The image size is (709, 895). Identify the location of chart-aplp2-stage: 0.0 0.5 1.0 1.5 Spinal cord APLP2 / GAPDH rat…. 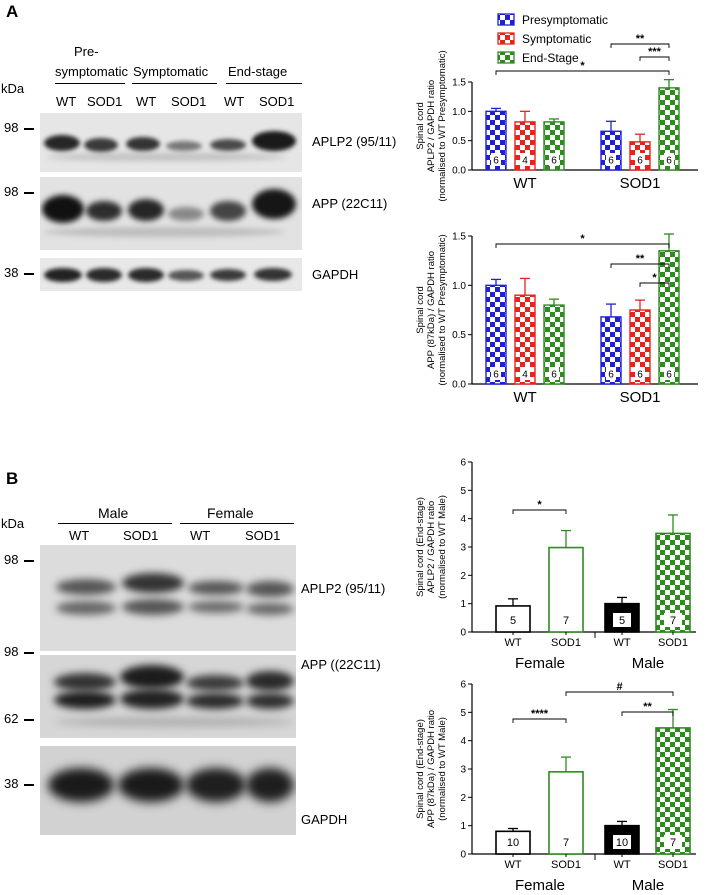
(556, 107).